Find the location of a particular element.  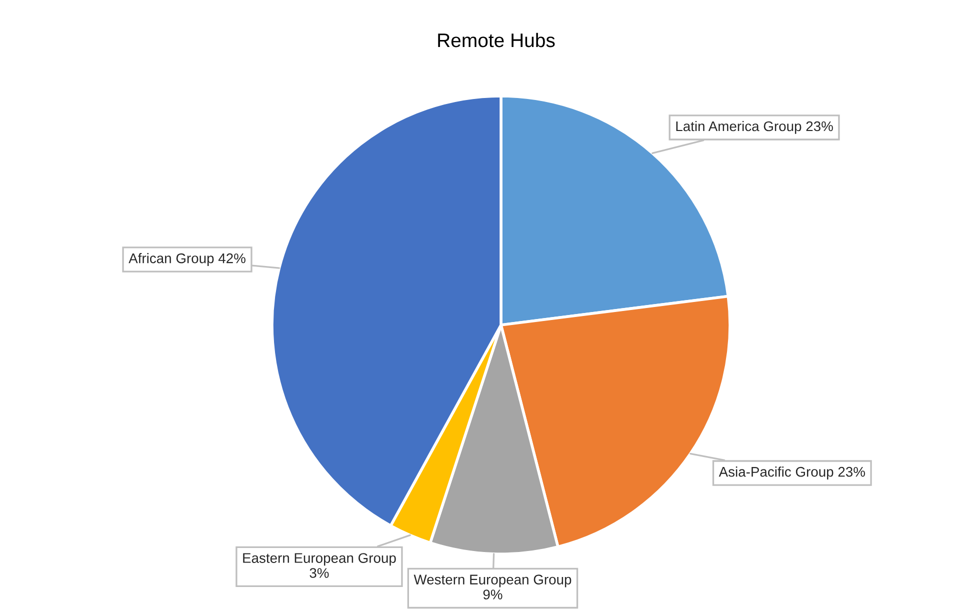

data-label: 3% is located at coordinates (319, 573).